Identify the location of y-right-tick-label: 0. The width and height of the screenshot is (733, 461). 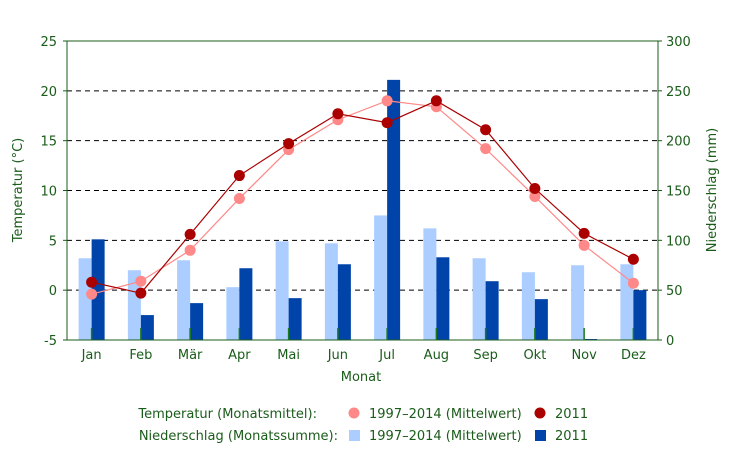
(670, 341).